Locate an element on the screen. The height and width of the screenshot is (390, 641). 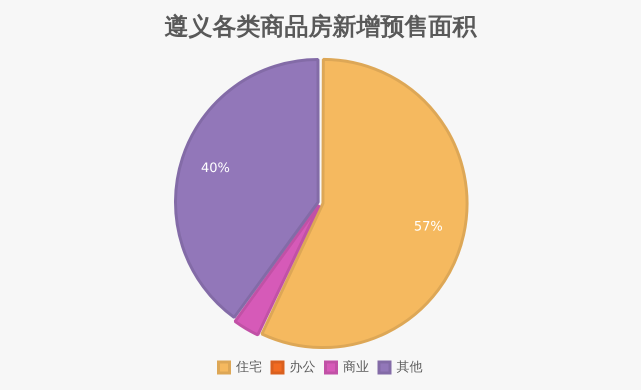
legend-label: 办公 is located at coordinates (303, 367).